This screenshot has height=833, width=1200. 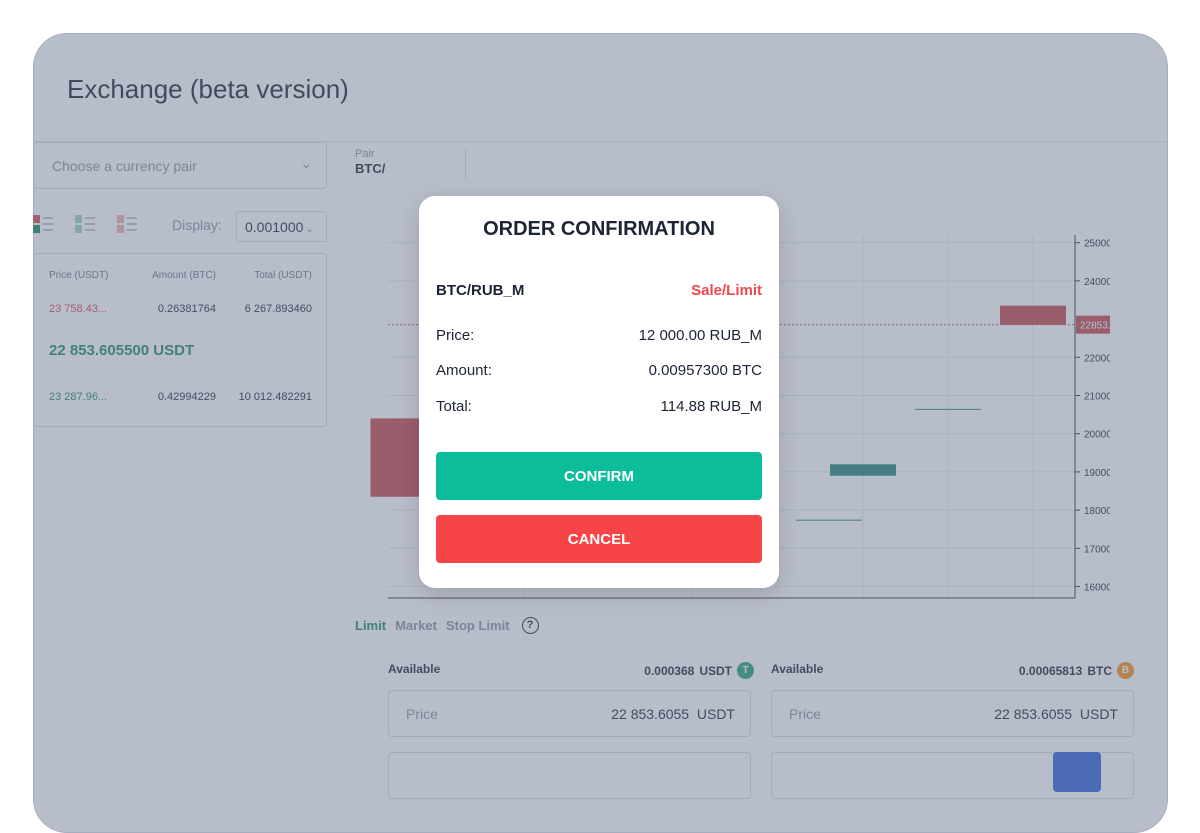 What do you see at coordinates (530, 625) in the screenshot?
I see `help-icon: ?` at bounding box center [530, 625].